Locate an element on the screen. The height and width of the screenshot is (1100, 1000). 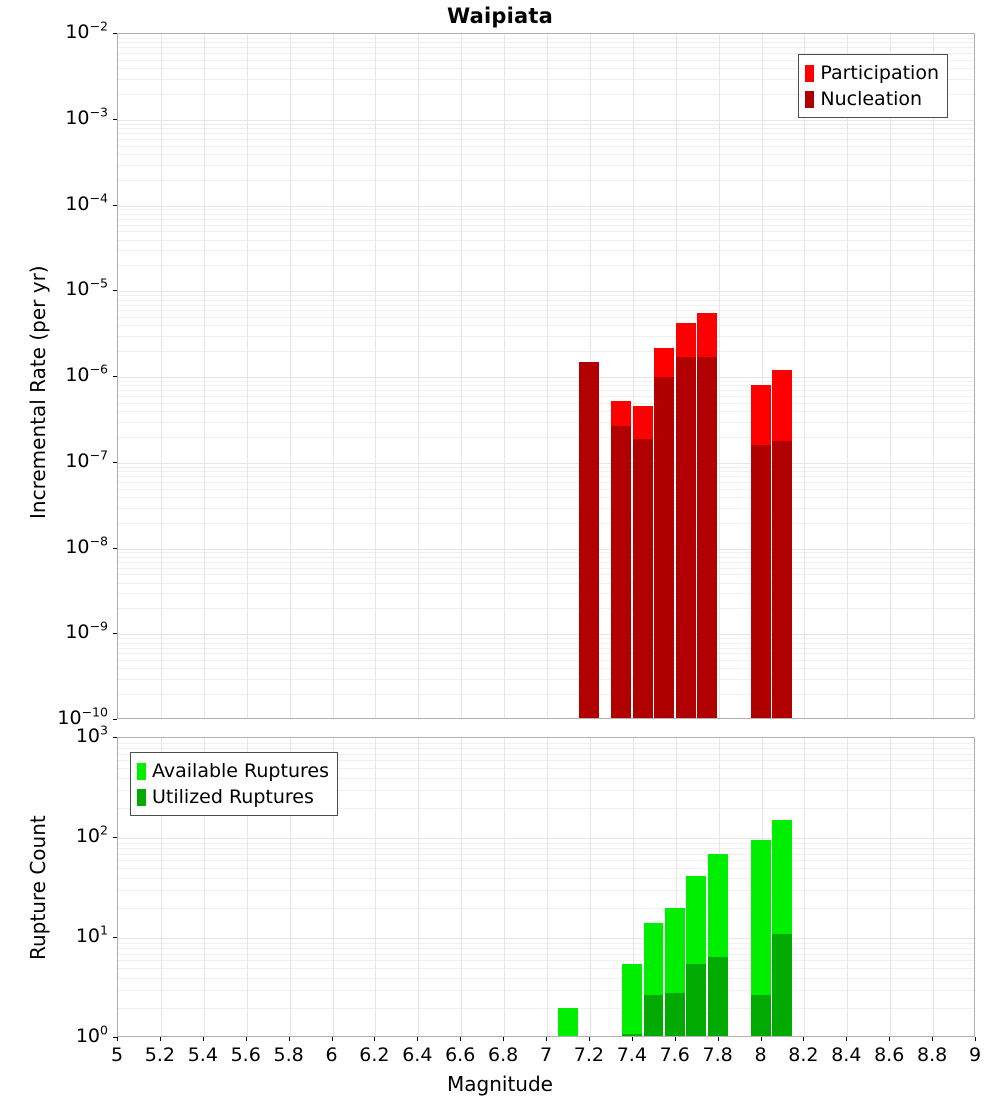
x-tick-label: 6.4 is located at coordinates (417, 1055).